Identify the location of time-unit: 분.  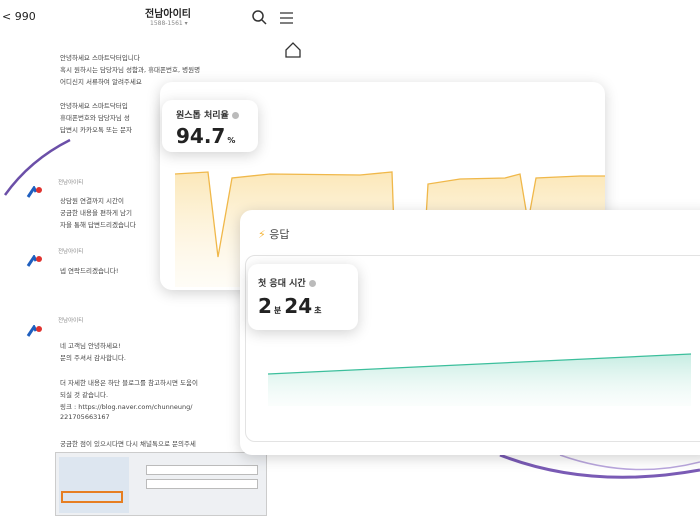
(277, 310).